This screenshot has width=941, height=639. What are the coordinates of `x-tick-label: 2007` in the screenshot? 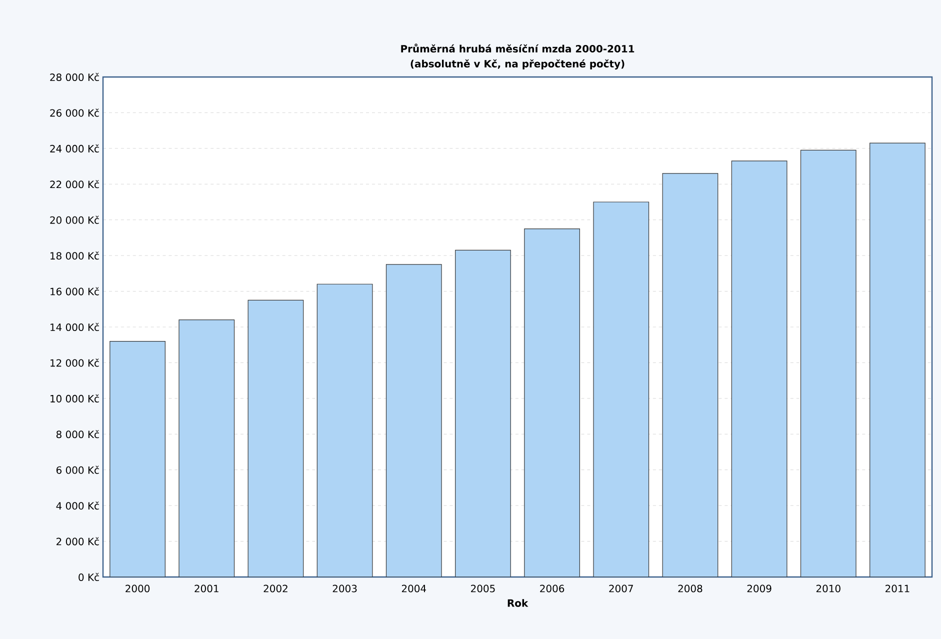 It's located at (621, 588).